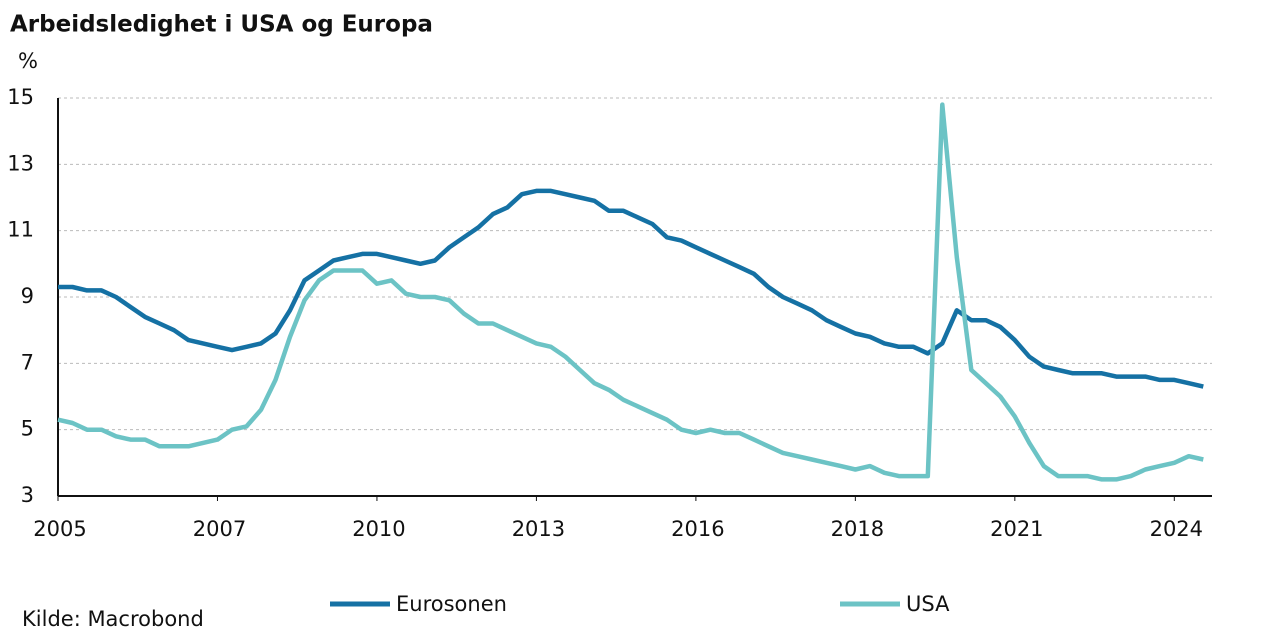  I want to click on y-axis-label: %, so click(28, 61).